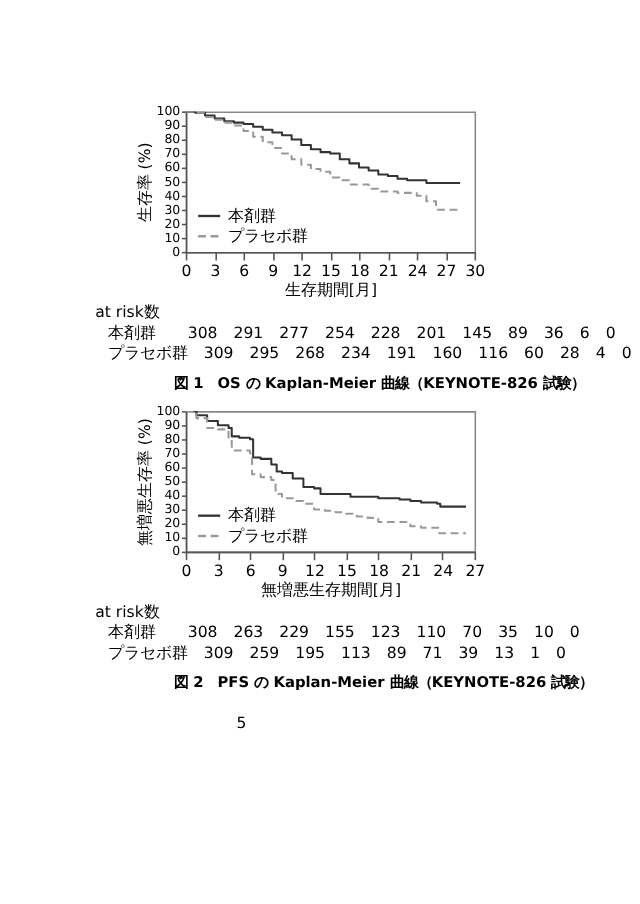  I want to click on x-axis-title: 生存期間[月], so click(331, 289).